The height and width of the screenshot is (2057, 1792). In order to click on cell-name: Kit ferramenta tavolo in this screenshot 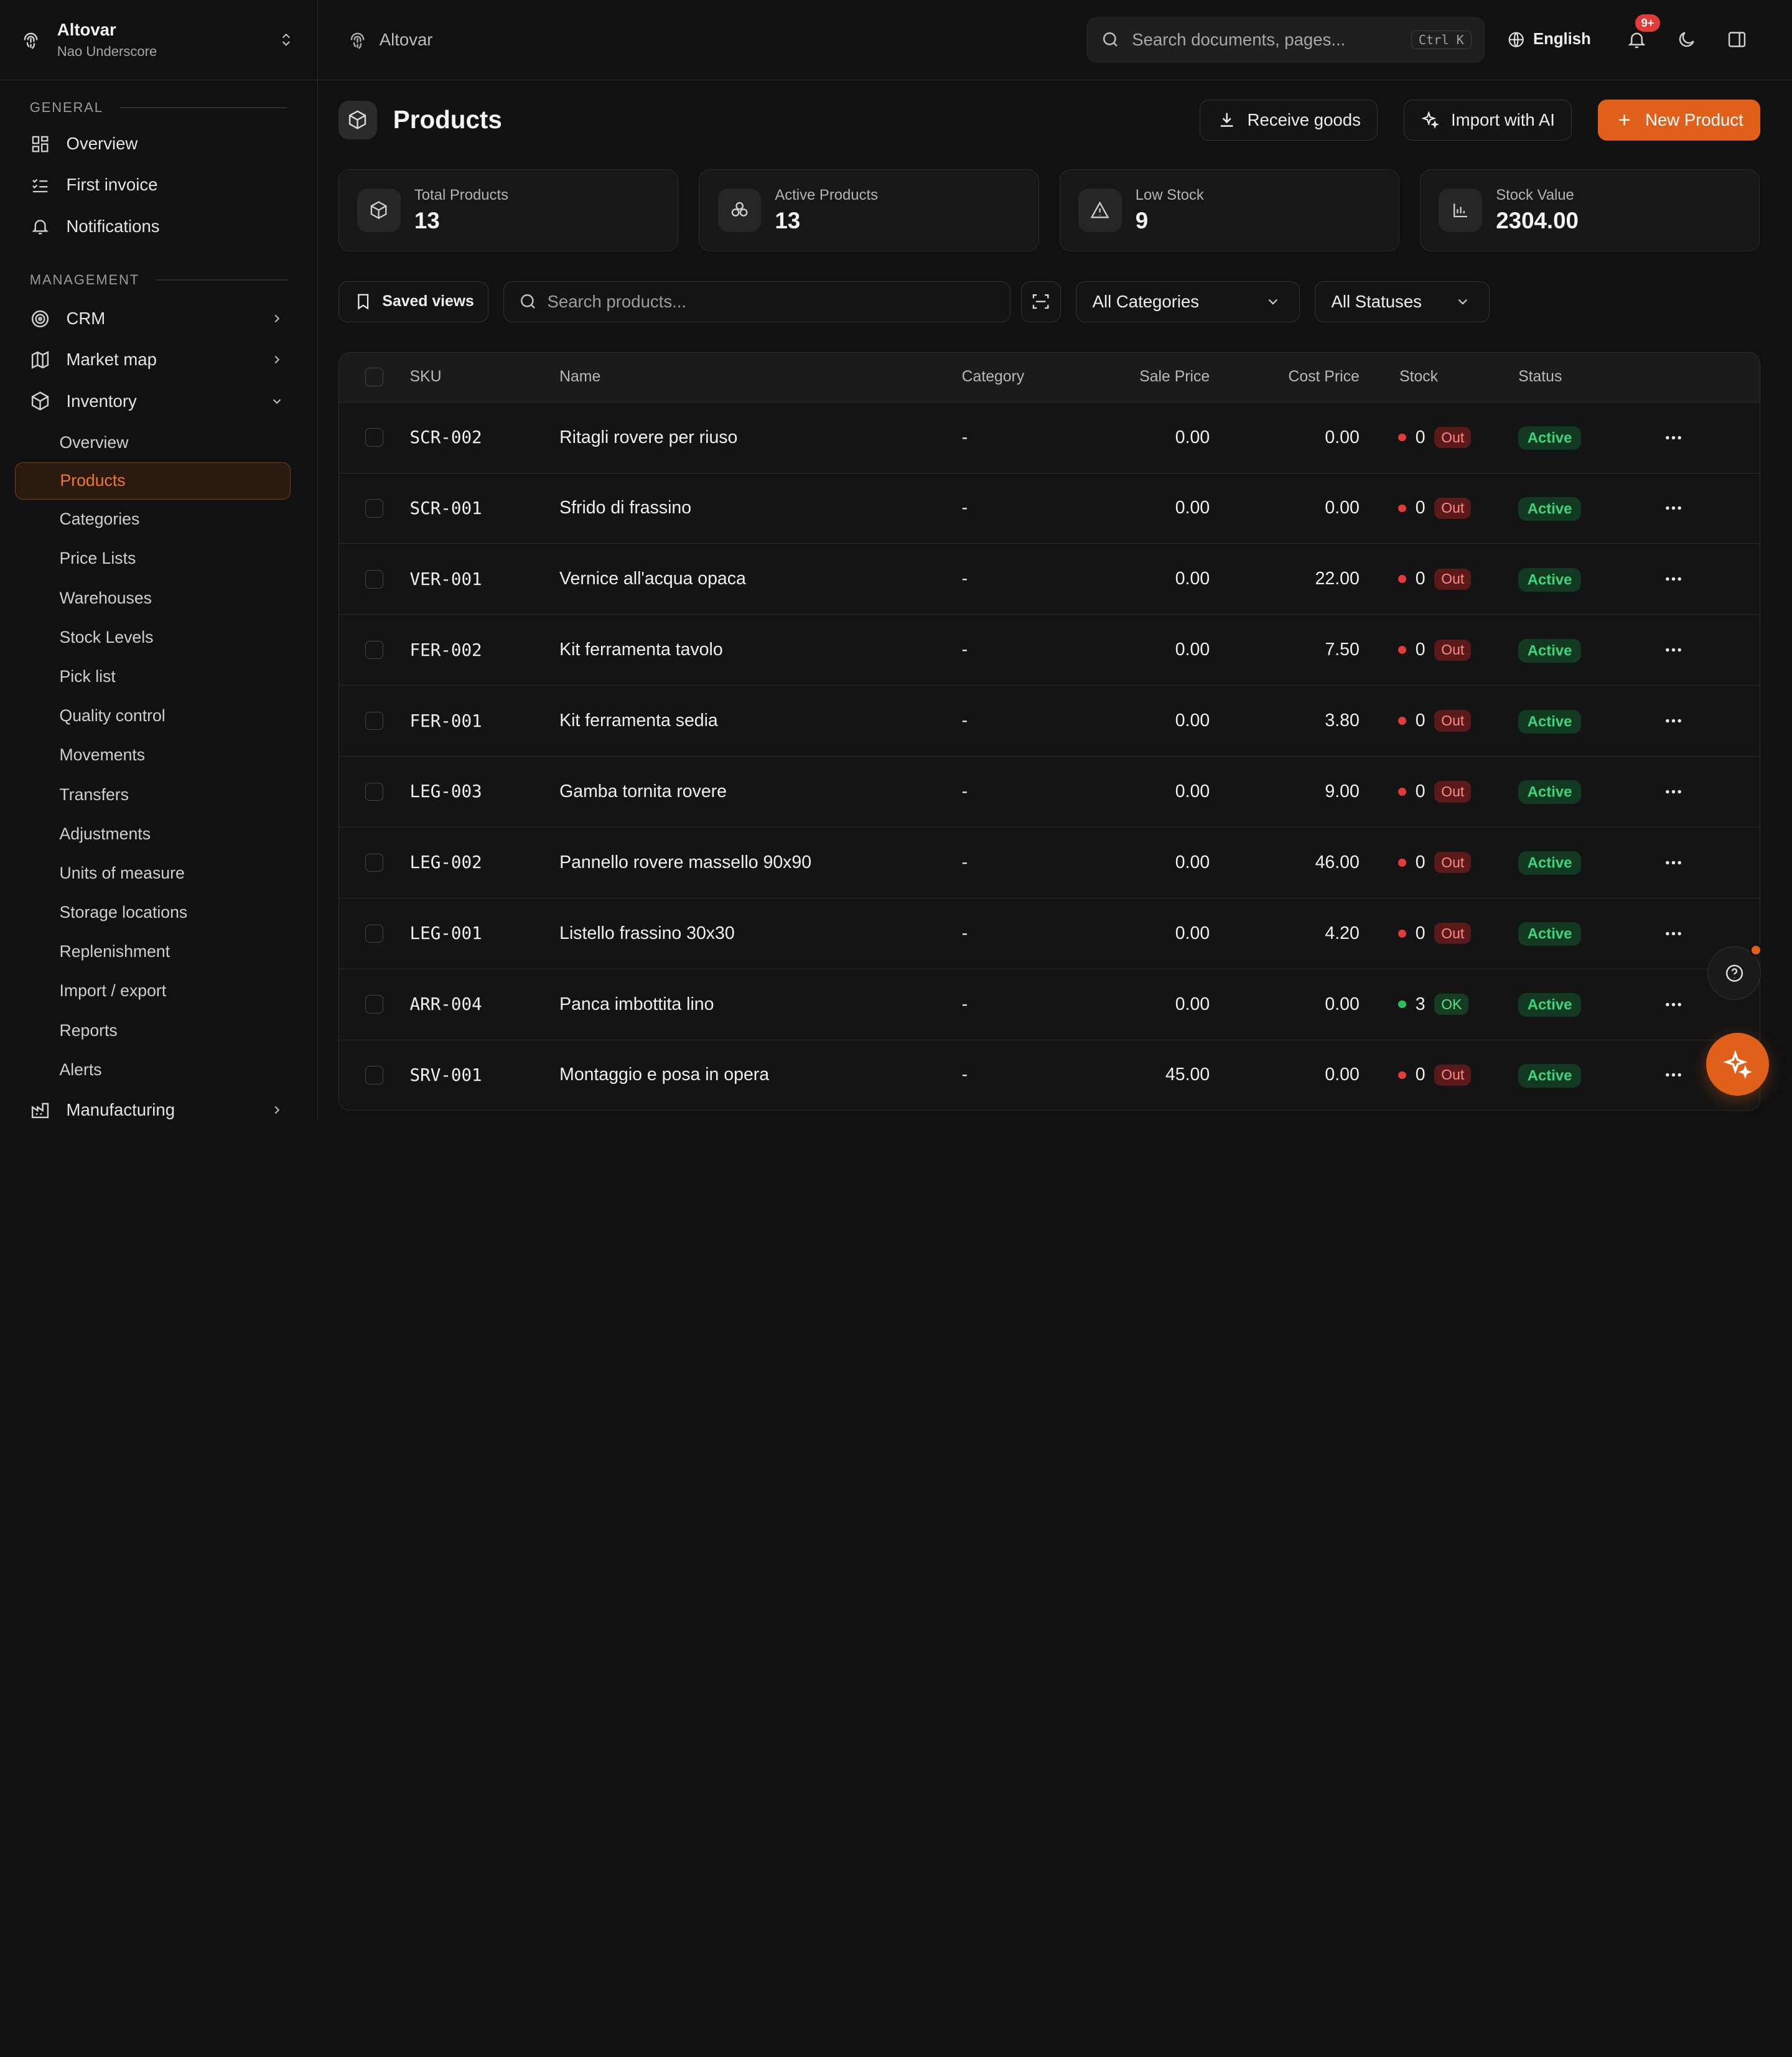, I will do `click(641, 650)`.